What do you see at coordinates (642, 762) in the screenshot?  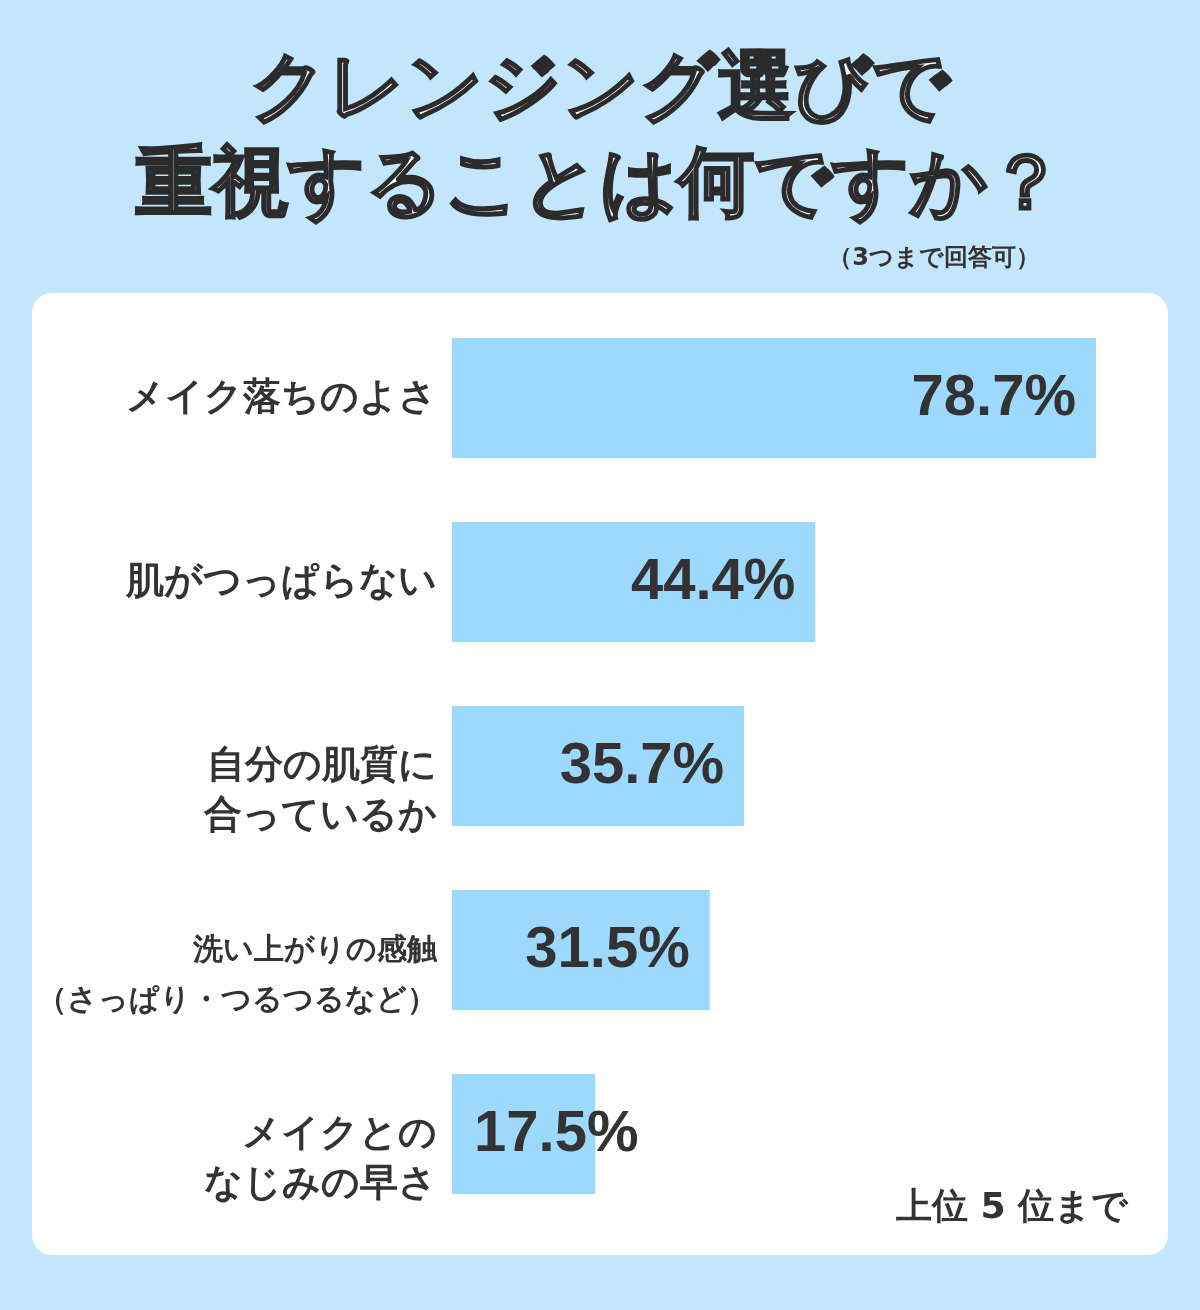 I see `data-label: 35.7%` at bounding box center [642, 762].